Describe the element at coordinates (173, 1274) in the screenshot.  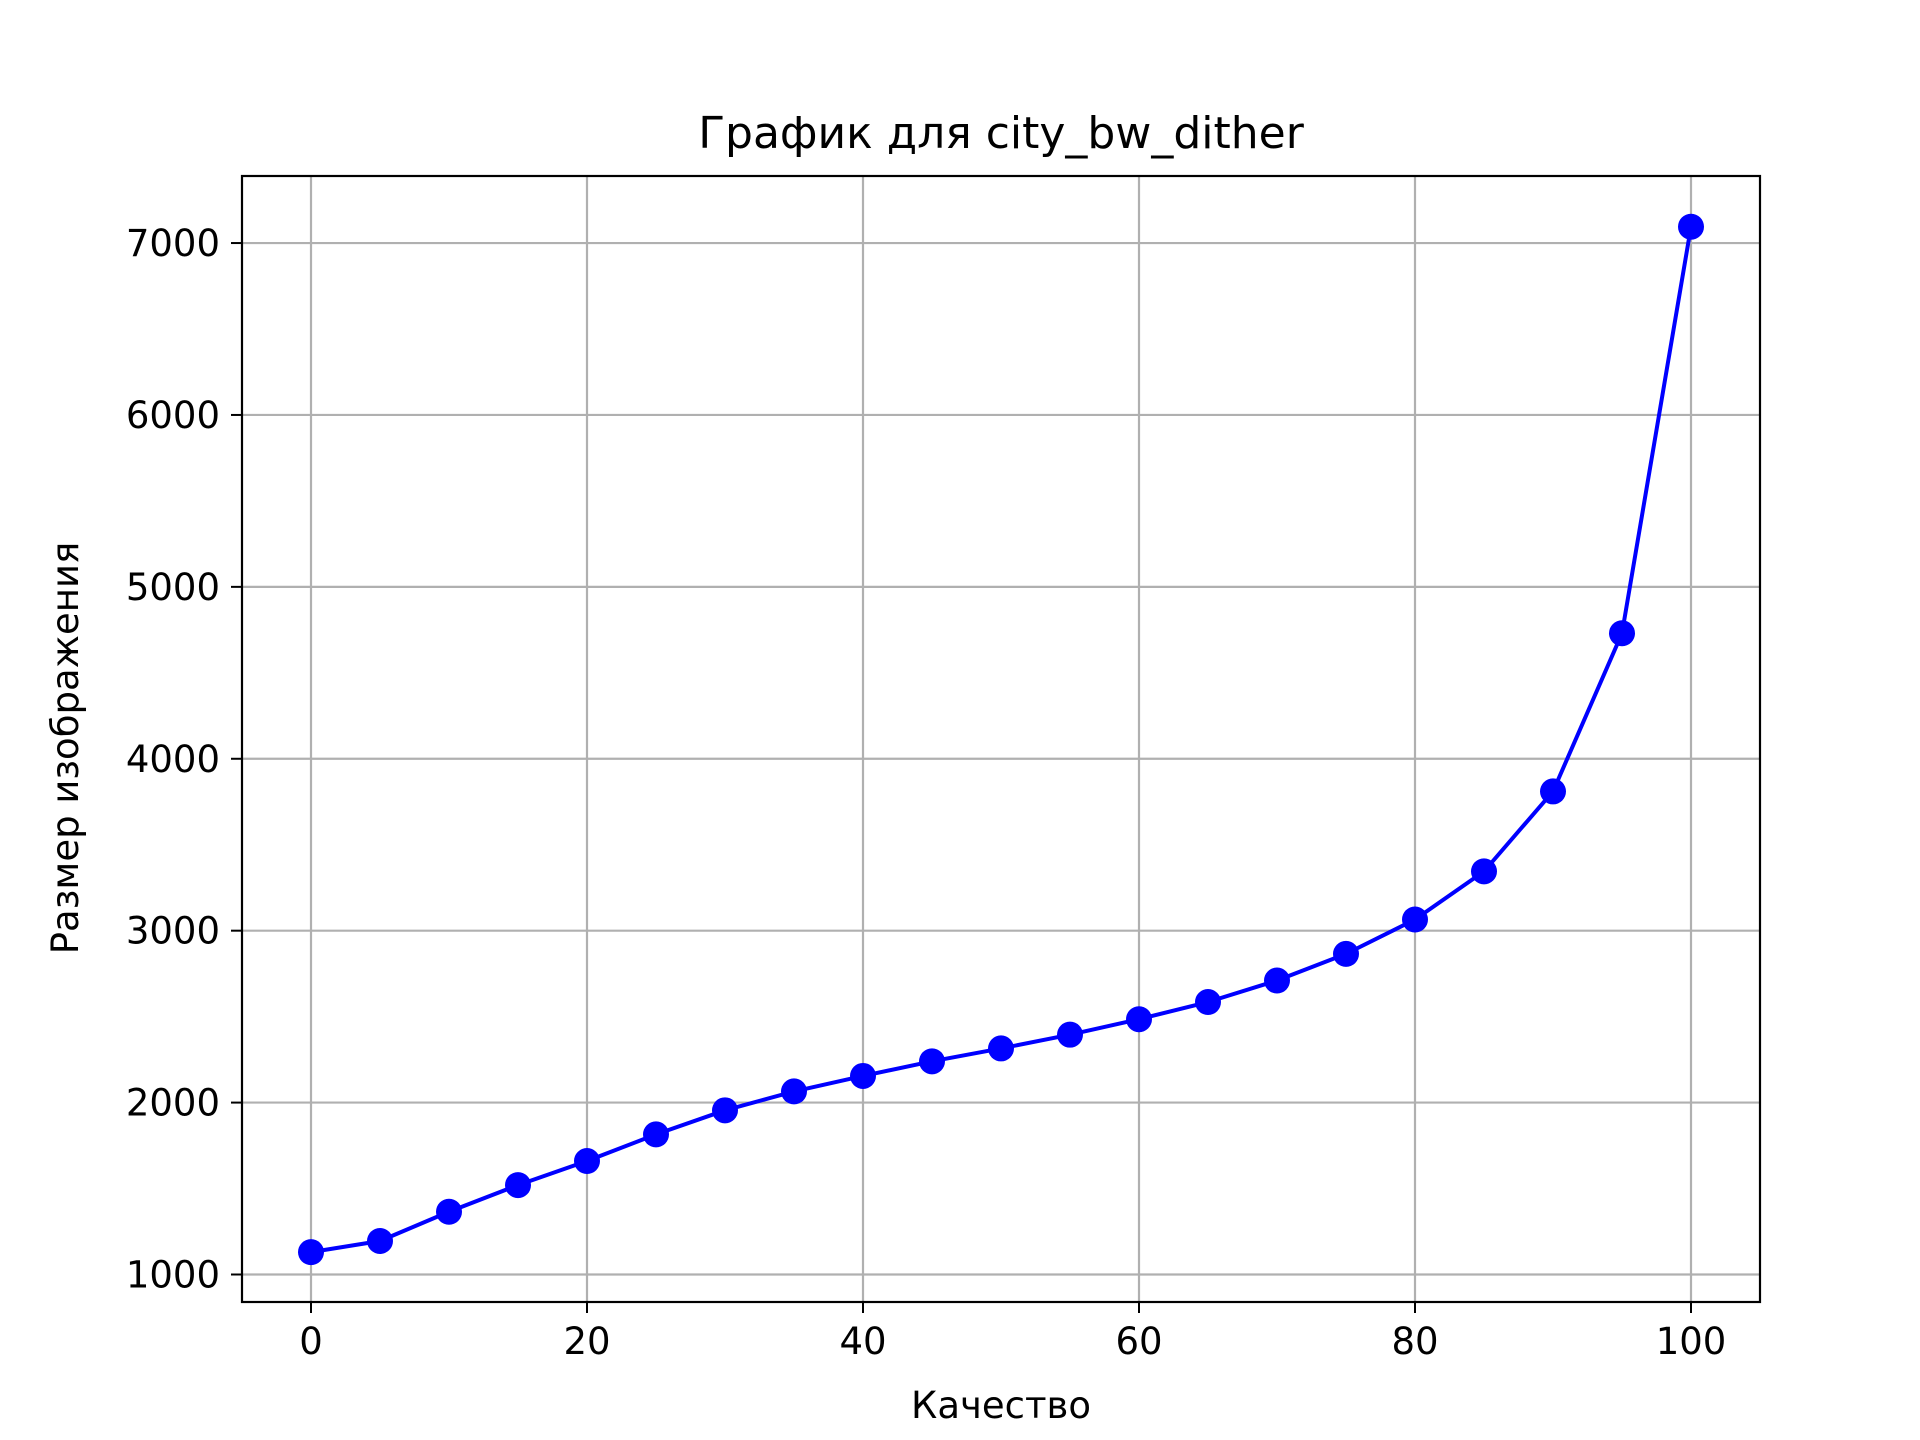
I see `y-tick-label: 1000` at that location.